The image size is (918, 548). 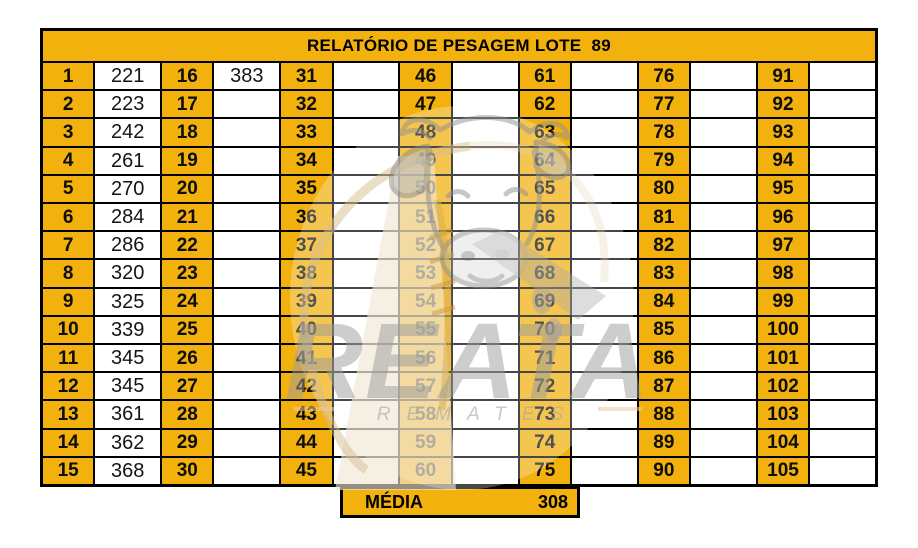 I want to click on lot-number-cell: 46, so click(x=425, y=76).